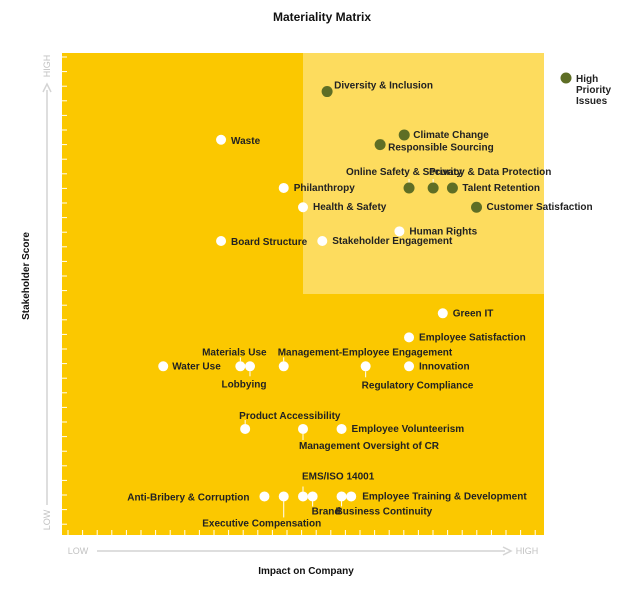  Describe the element at coordinates (283, 187) in the screenshot. I see `point-philanthropy` at that location.